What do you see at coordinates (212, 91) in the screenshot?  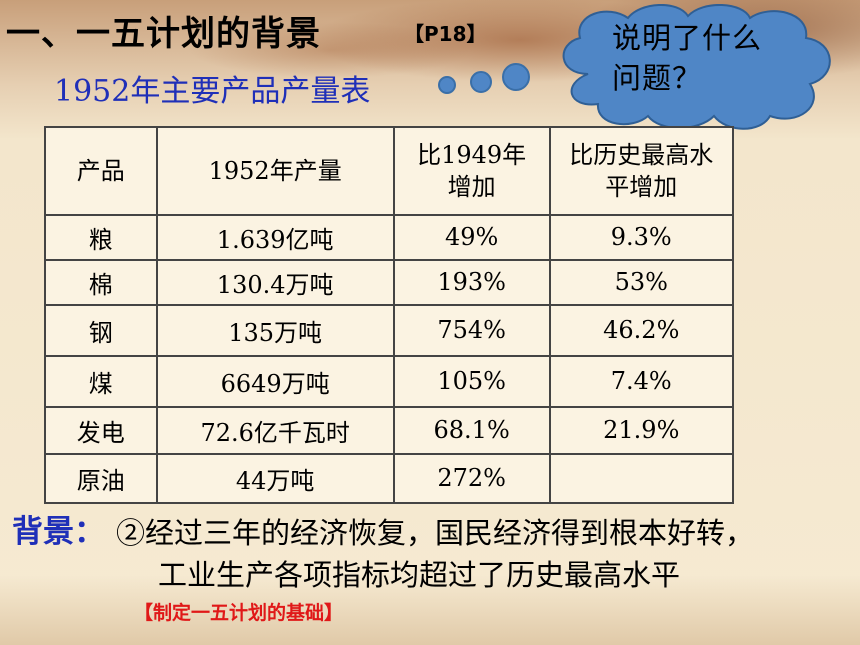 I see `table-caption: 1952年主要产品产量表` at bounding box center [212, 91].